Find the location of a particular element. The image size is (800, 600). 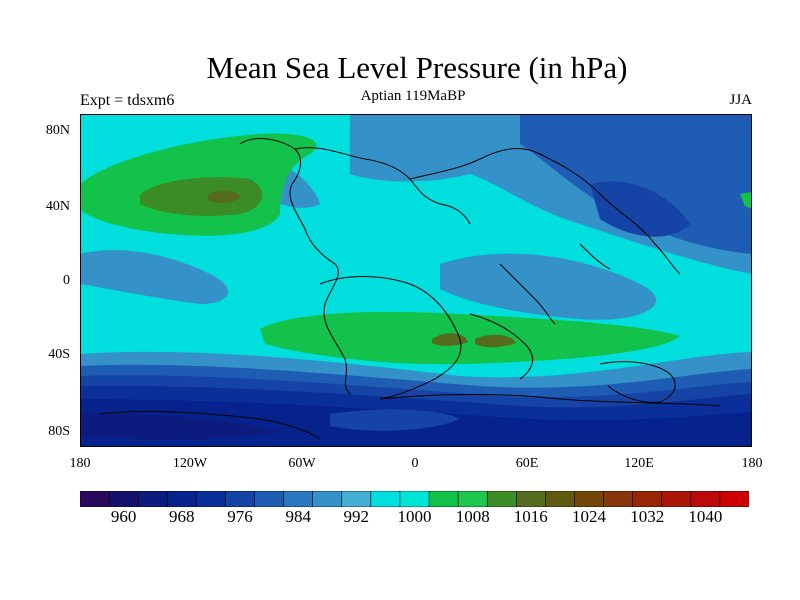

experiment-label: Expt = tdsxm6 is located at coordinates (127, 100).